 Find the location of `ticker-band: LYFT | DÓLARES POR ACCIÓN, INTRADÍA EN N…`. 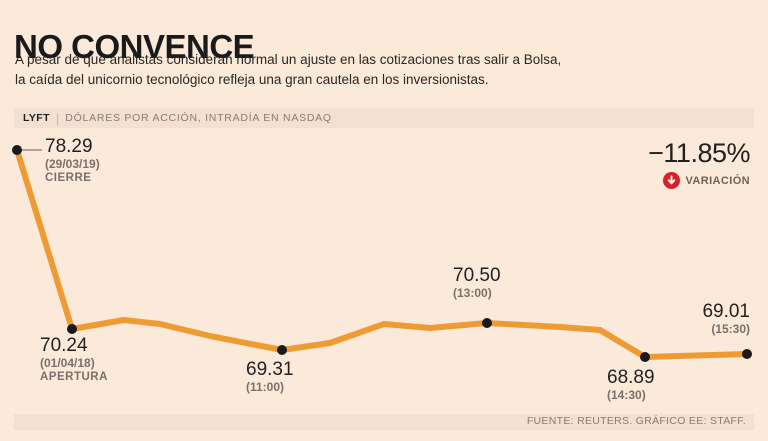

ticker-band: LYFT | DÓLARES POR ACCIÓN, INTRADÍA EN N… is located at coordinates (384, 118).